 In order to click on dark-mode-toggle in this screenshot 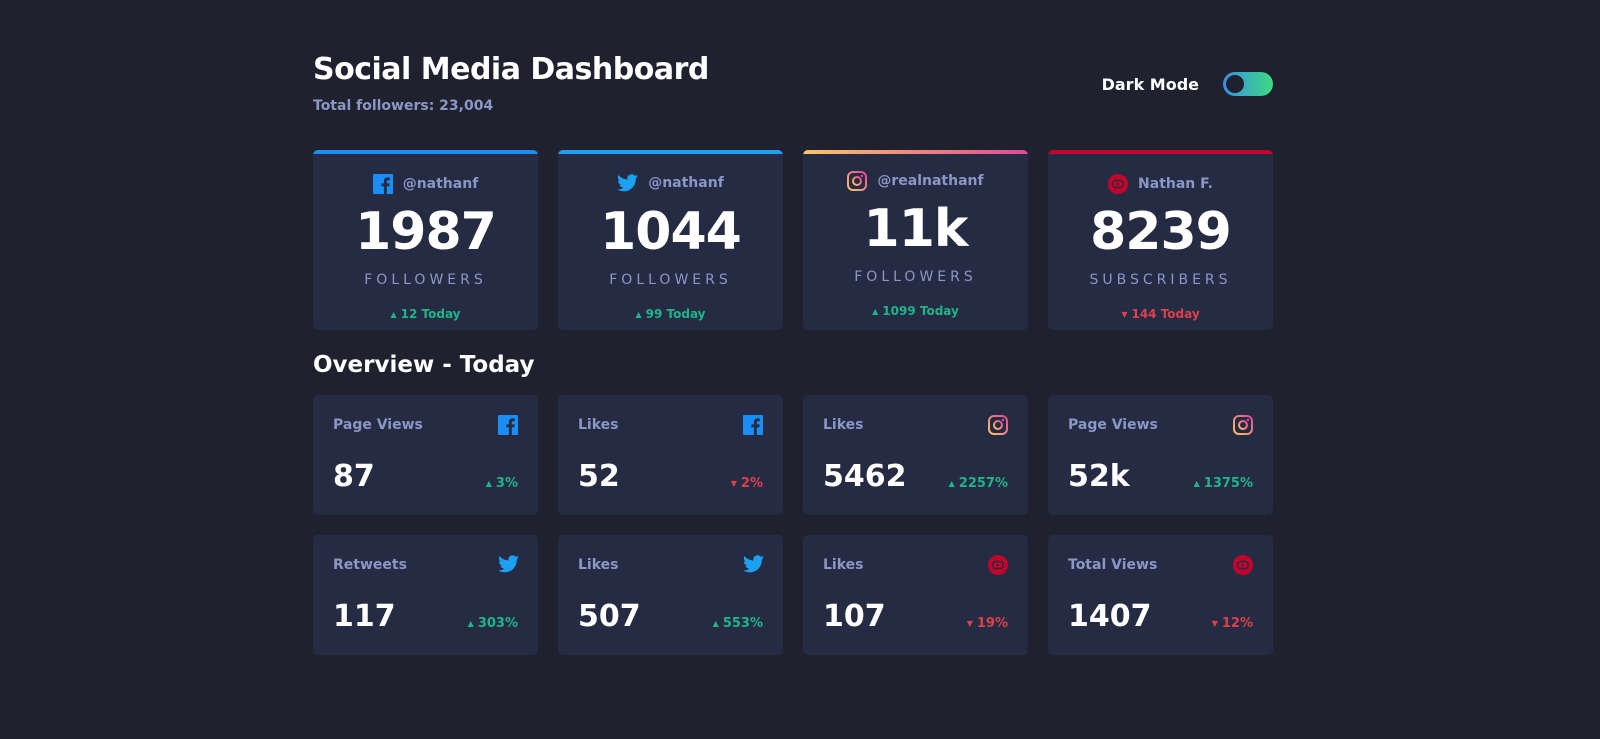, I will do `click(1248, 84)`.